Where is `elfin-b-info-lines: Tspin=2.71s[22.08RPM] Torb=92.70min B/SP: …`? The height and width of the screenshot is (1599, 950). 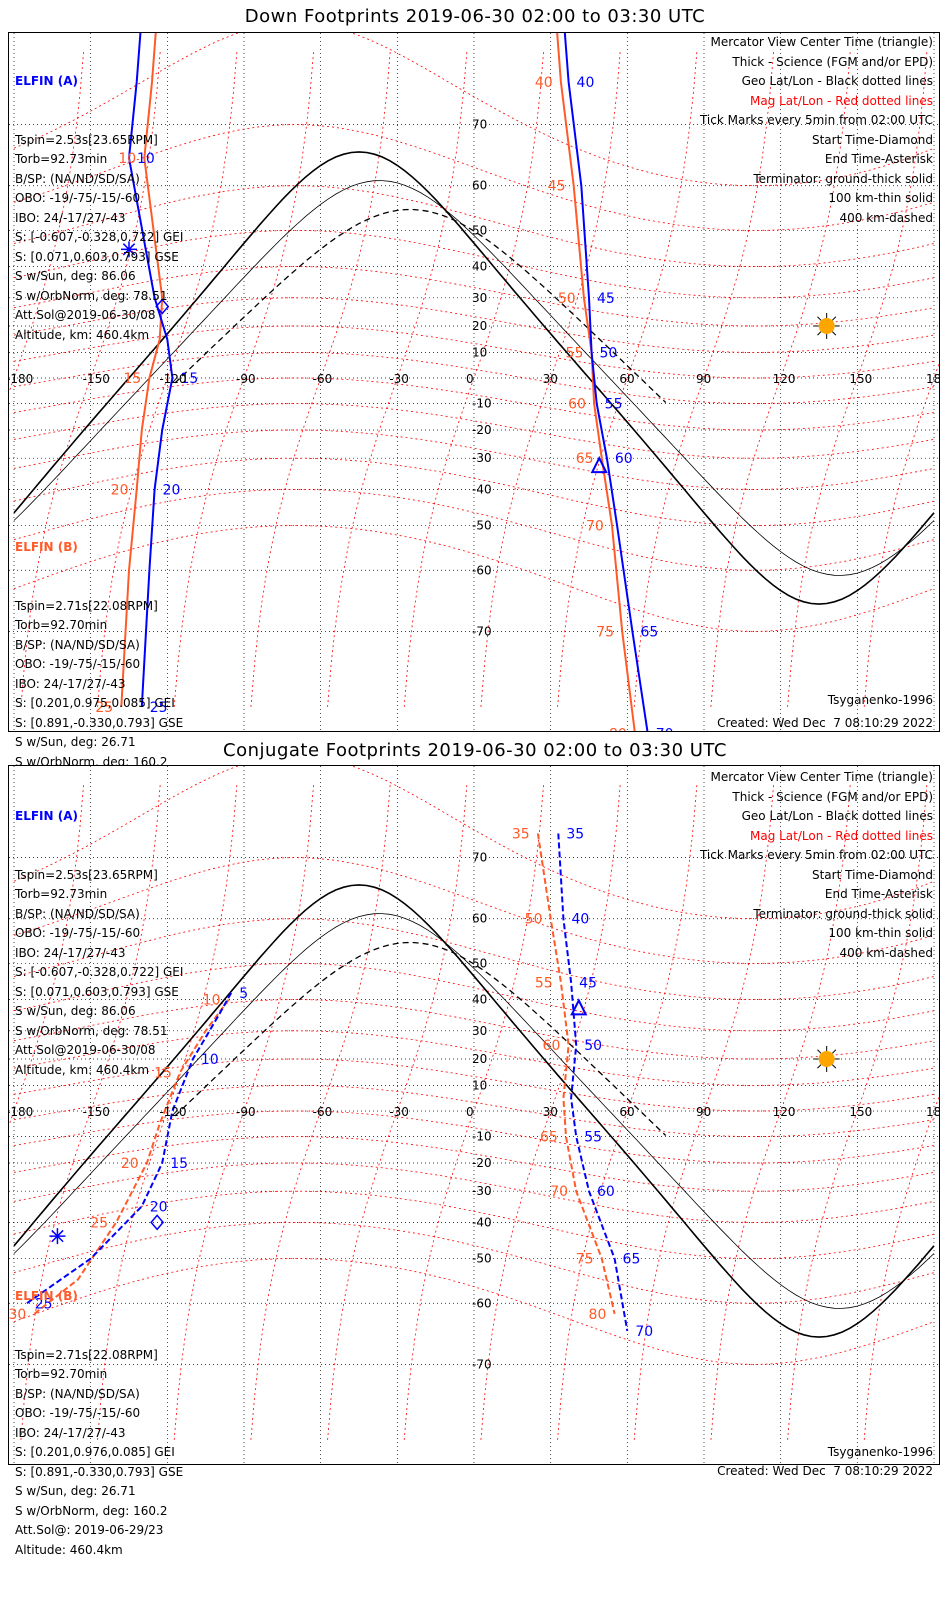 elfin-b-info-lines: Tspin=2.71s[22.08RPM] Torb=92.70min B/SP: … is located at coordinates (99, 1453).